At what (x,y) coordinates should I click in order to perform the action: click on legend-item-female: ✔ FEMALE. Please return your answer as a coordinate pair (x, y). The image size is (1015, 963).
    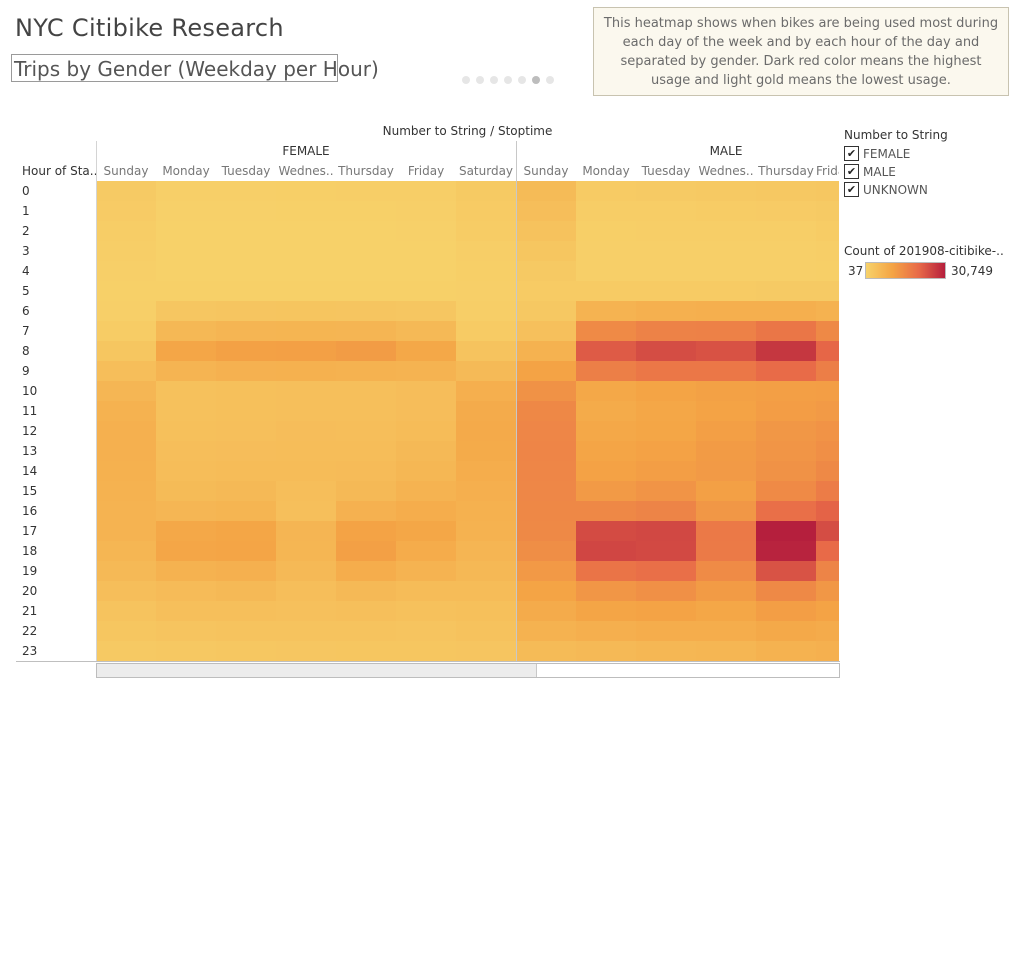
    Looking at the image, I should click on (877, 153).